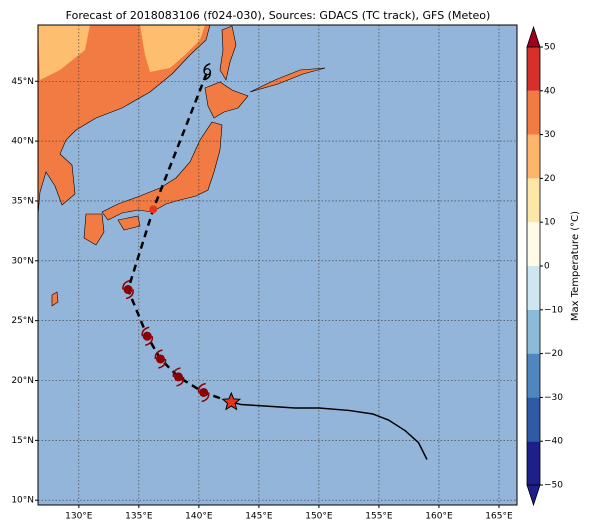 The image size is (592, 529). I want to click on colorbar-tick-label: −40, so click(553, 442).